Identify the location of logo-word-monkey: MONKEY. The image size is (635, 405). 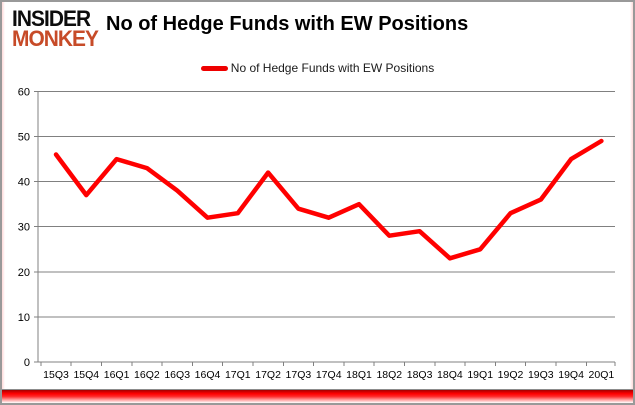
(55, 39).